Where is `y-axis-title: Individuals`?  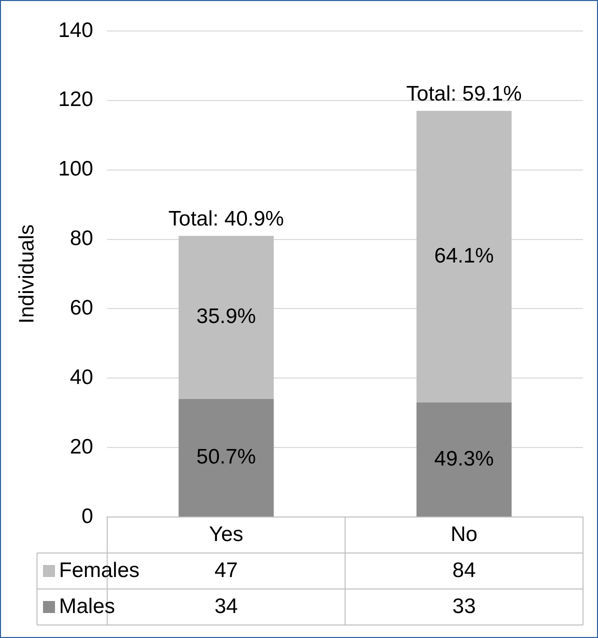 y-axis-title: Individuals is located at coordinates (26, 274).